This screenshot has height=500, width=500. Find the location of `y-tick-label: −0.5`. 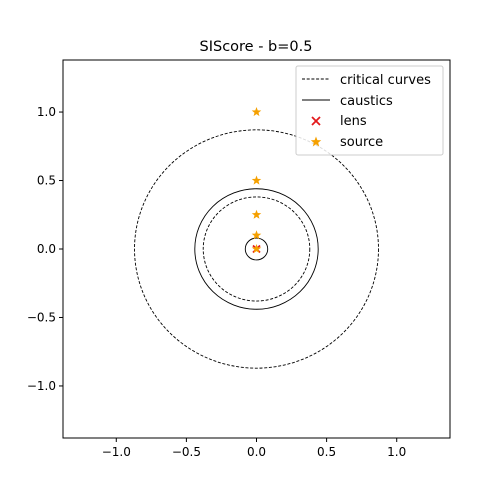

y-tick-label: −0.5 is located at coordinates (41, 317).